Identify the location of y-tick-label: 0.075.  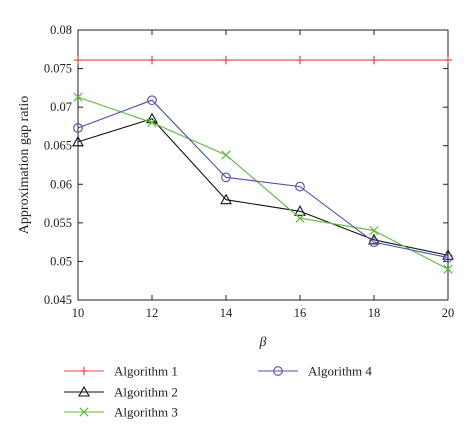
(58, 69).